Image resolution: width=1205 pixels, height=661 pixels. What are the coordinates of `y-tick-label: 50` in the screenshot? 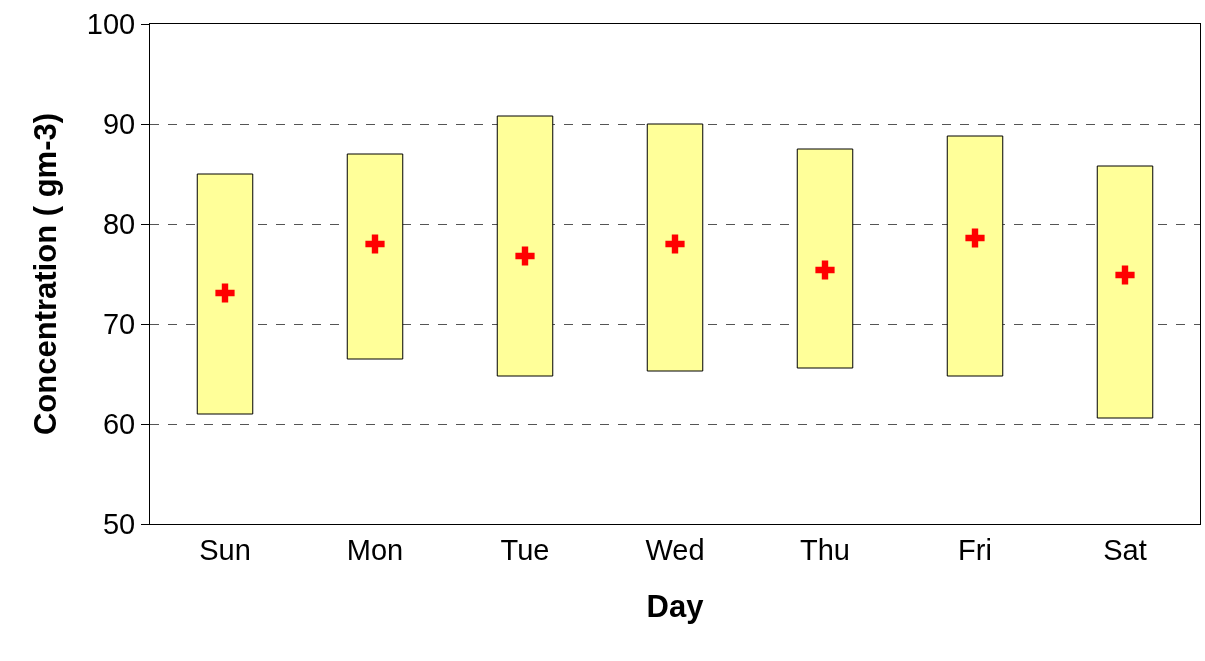 It's located at (119, 524).